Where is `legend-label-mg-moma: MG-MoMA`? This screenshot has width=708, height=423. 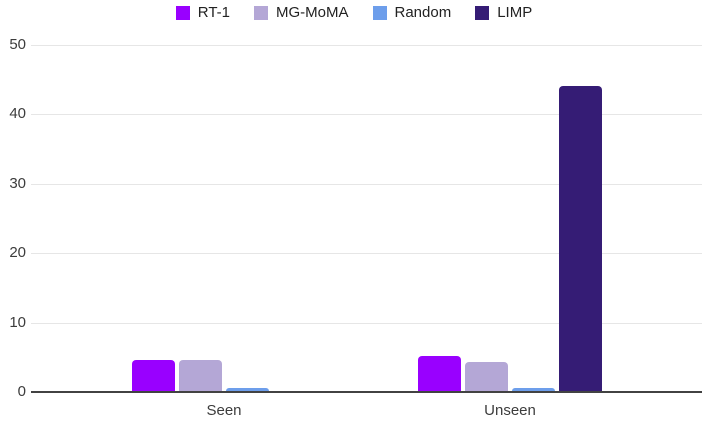 legend-label-mg-moma: MG-MoMA is located at coordinates (312, 12).